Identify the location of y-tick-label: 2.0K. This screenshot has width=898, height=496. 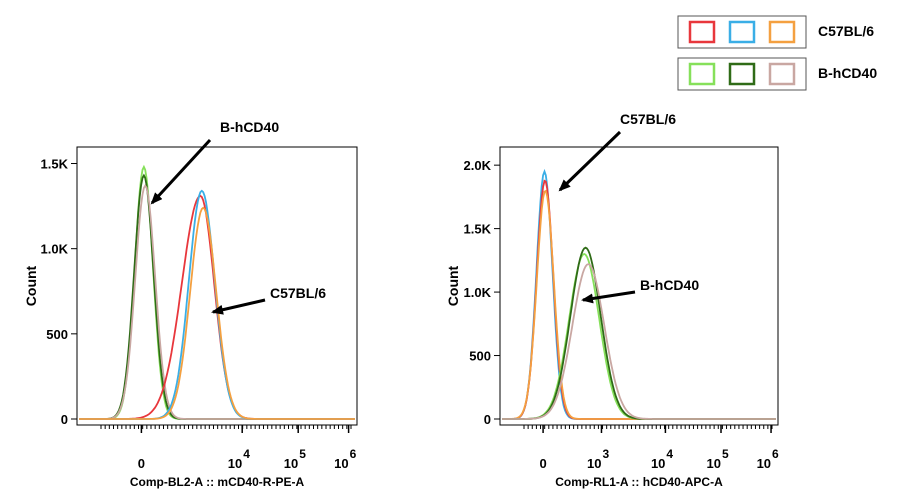
(478, 165).